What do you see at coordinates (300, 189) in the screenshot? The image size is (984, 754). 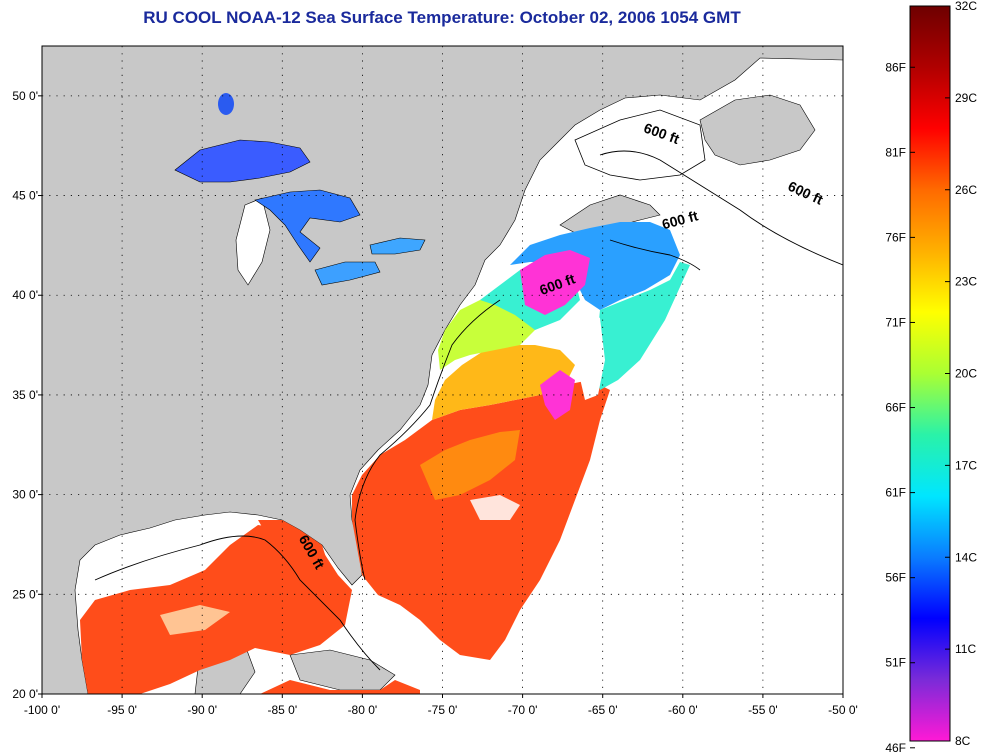 I see `great-lakes` at bounding box center [300, 189].